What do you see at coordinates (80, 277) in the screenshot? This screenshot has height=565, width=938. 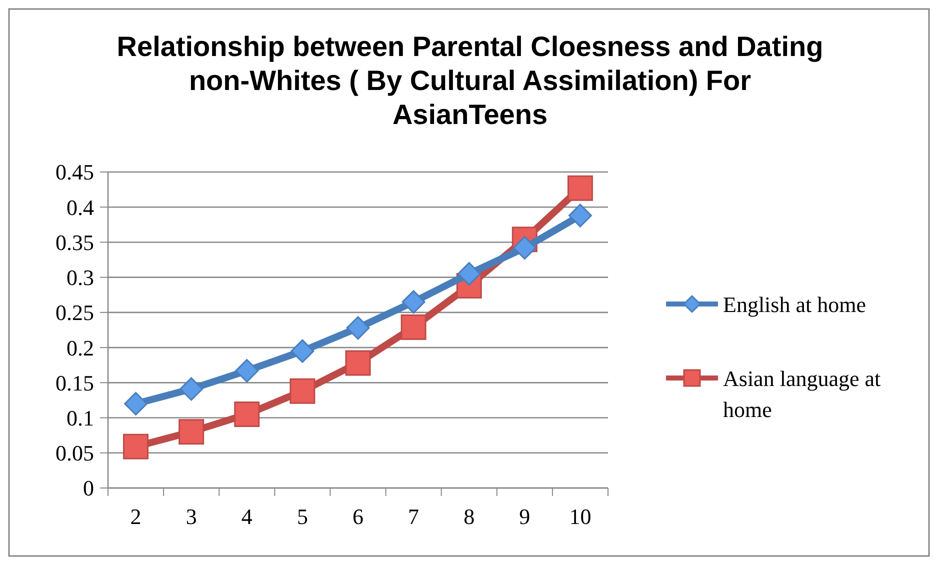 I see `y-tick-label: 0.3` at bounding box center [80, 277].